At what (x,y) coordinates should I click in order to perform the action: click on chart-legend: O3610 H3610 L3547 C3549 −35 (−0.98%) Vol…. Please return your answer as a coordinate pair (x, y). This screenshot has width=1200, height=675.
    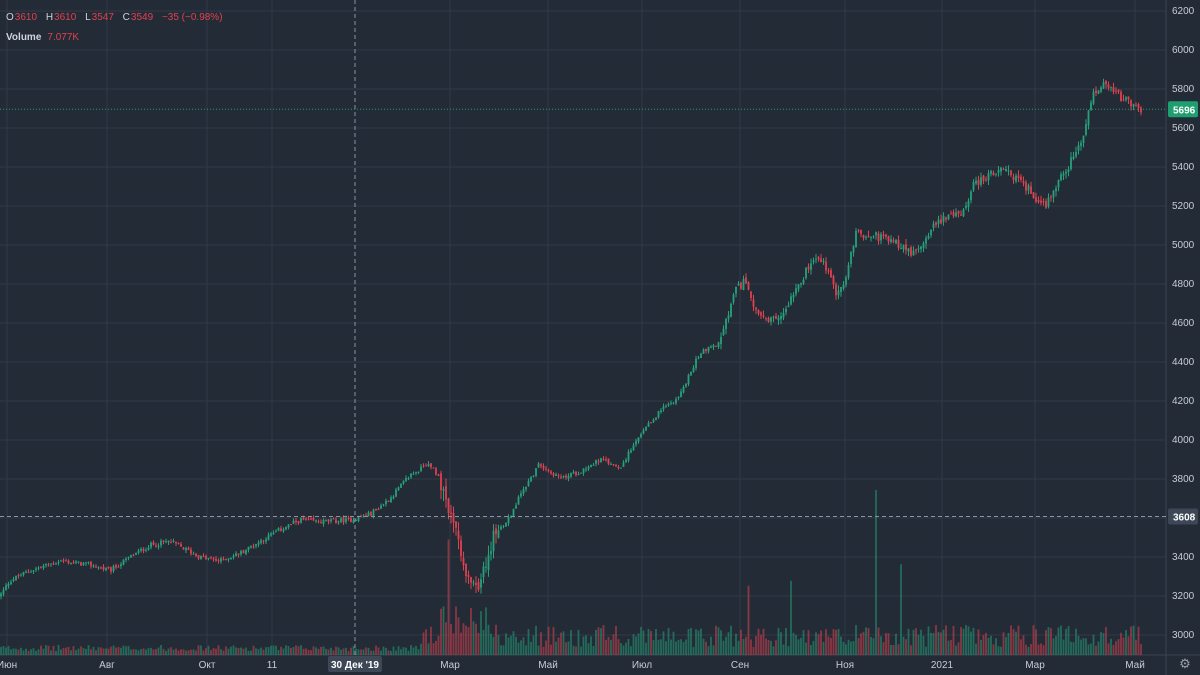
    Looking at the image, I should click on (117, 28).